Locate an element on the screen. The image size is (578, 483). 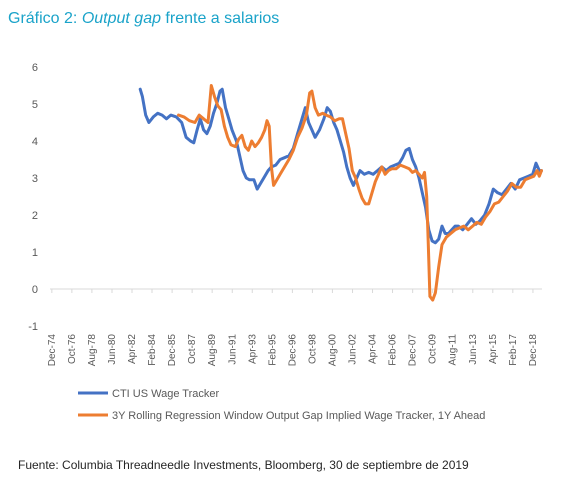
y-tick-label: 4 is located at coordinates (35, 142).